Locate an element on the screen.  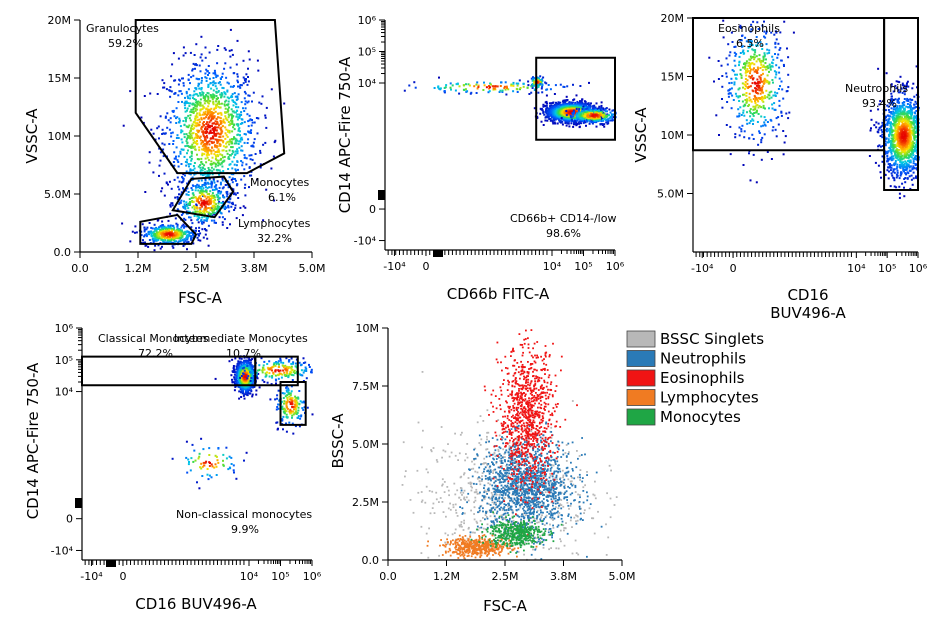
panel-1-gate-label-monocytes: Monocytes is located at coordinates (280, 182).